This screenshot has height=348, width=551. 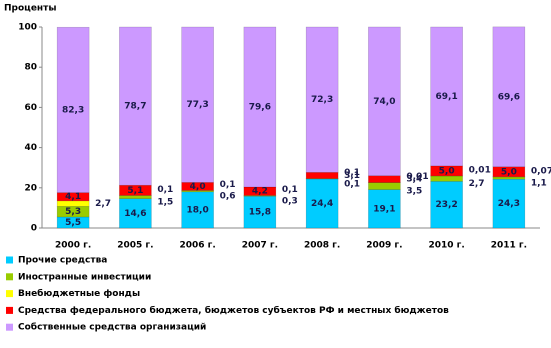 I want to click on value-label: 74,0, so click(x=384, y=102).